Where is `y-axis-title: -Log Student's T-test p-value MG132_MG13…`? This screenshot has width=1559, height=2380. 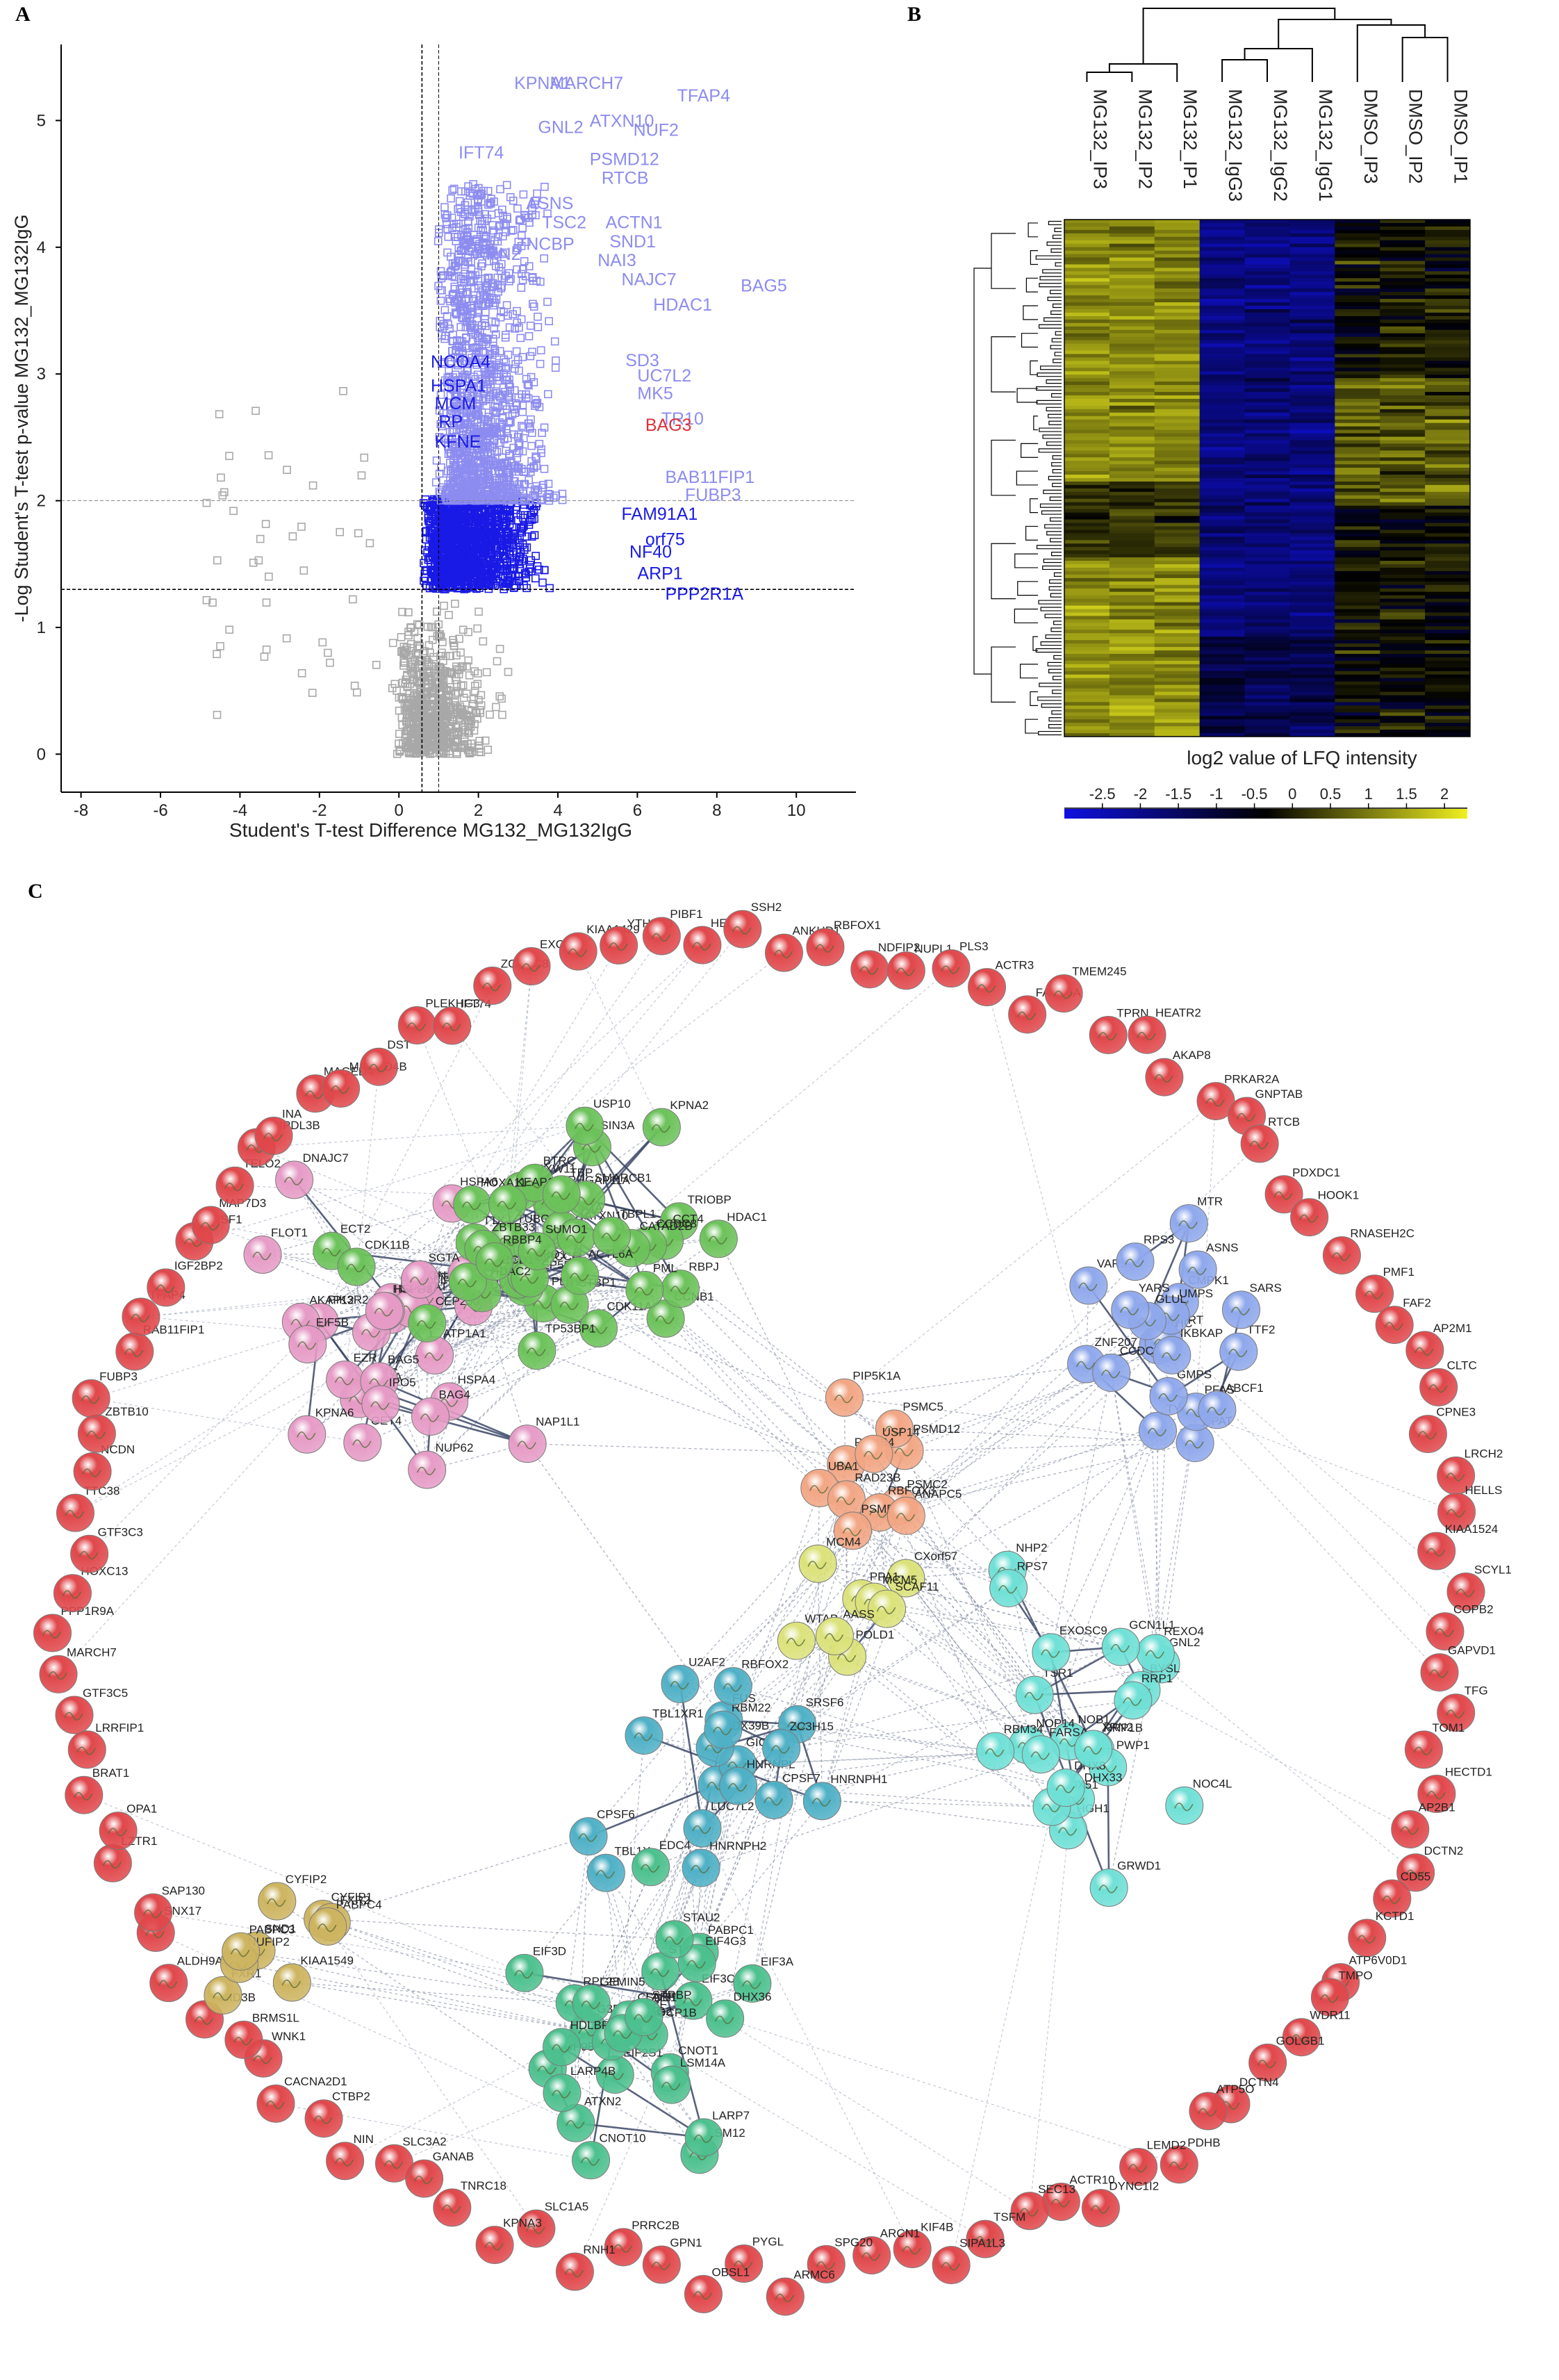 y-axis-title: -Log Student's T-test p-value MG132_MG13… is located at coordinates (21, 419).